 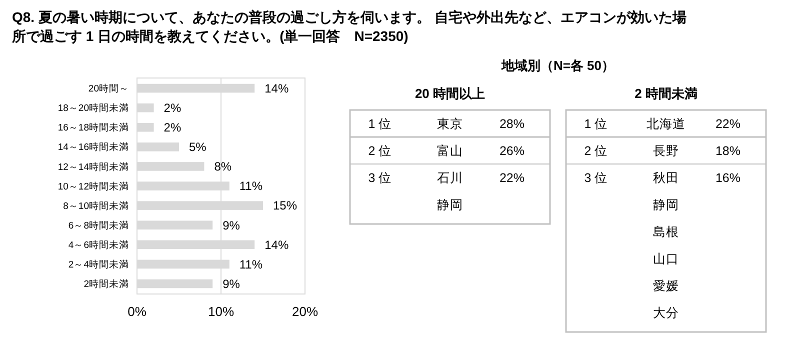 What do you see at coordinates (666, 151) in the screenshot?
I see `text: 長野` at bounding box center [666, 151].